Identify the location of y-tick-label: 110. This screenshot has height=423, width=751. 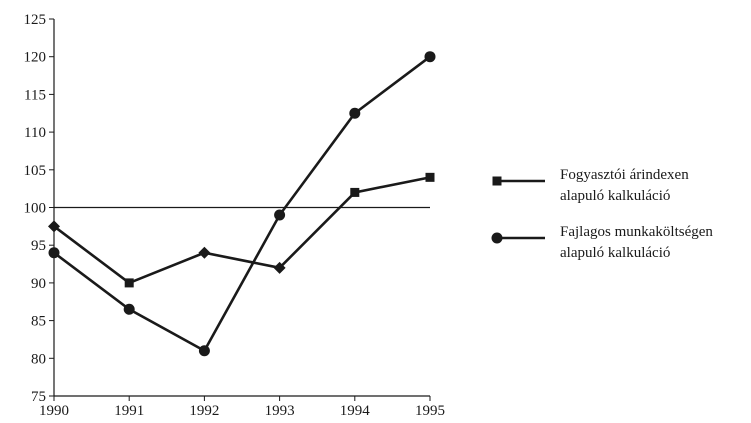
(35, 133).